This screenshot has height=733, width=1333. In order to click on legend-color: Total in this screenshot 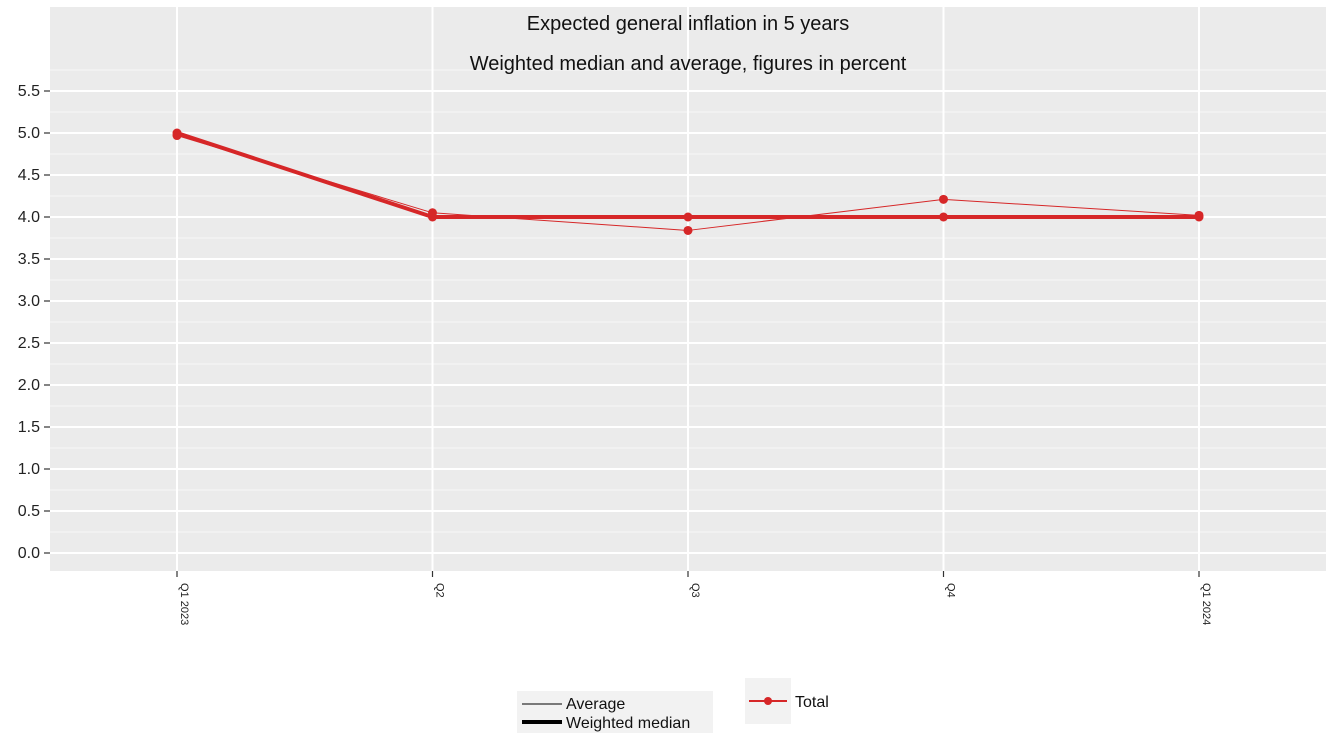, I will do `click(787, 701)`.